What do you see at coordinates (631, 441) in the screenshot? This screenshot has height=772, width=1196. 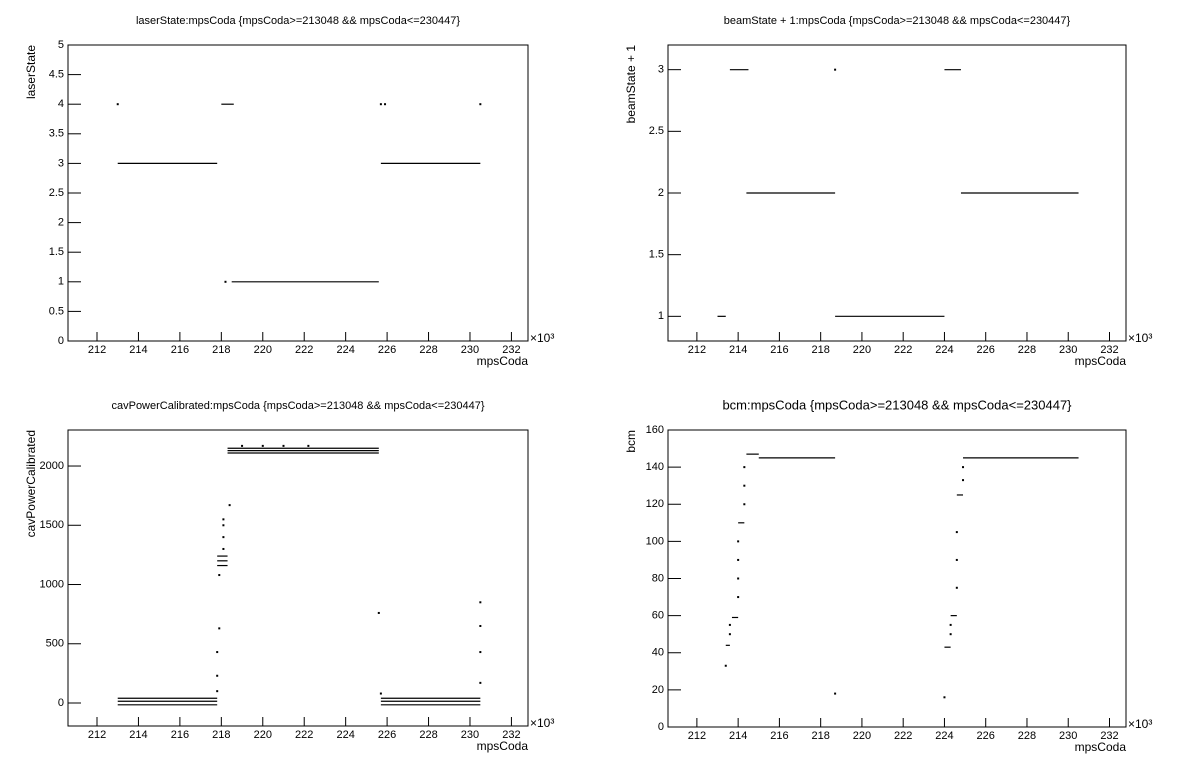 I see `y-axis-label: bcm` at bounding box center [631, 441].